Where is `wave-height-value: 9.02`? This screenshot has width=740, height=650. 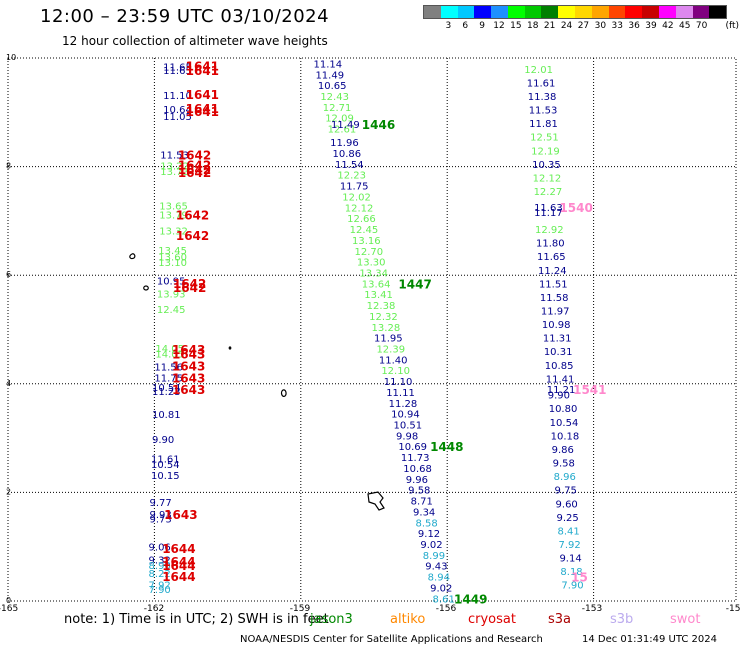 wave-height-value: 9.02 is located at coordinates (441, 588).